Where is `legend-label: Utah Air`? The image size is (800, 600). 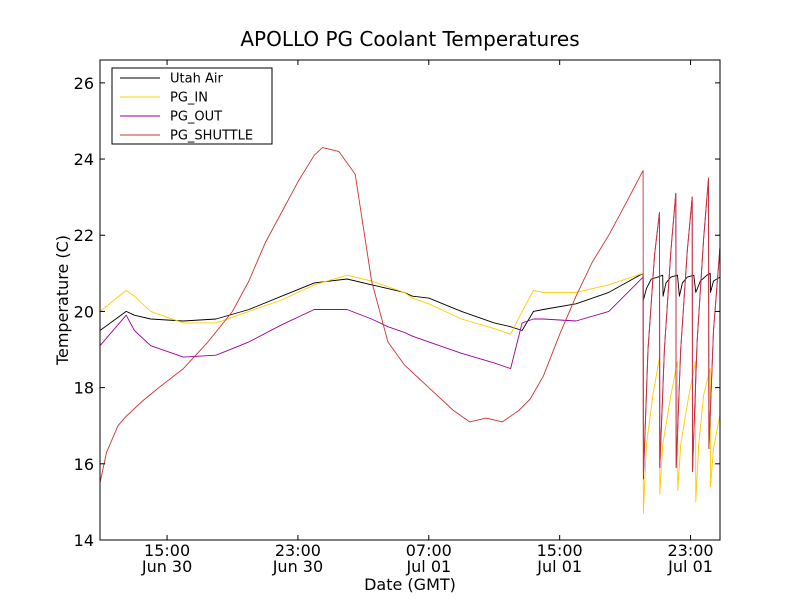 legend-label: Utah Air is located at coordinates (196, 79).